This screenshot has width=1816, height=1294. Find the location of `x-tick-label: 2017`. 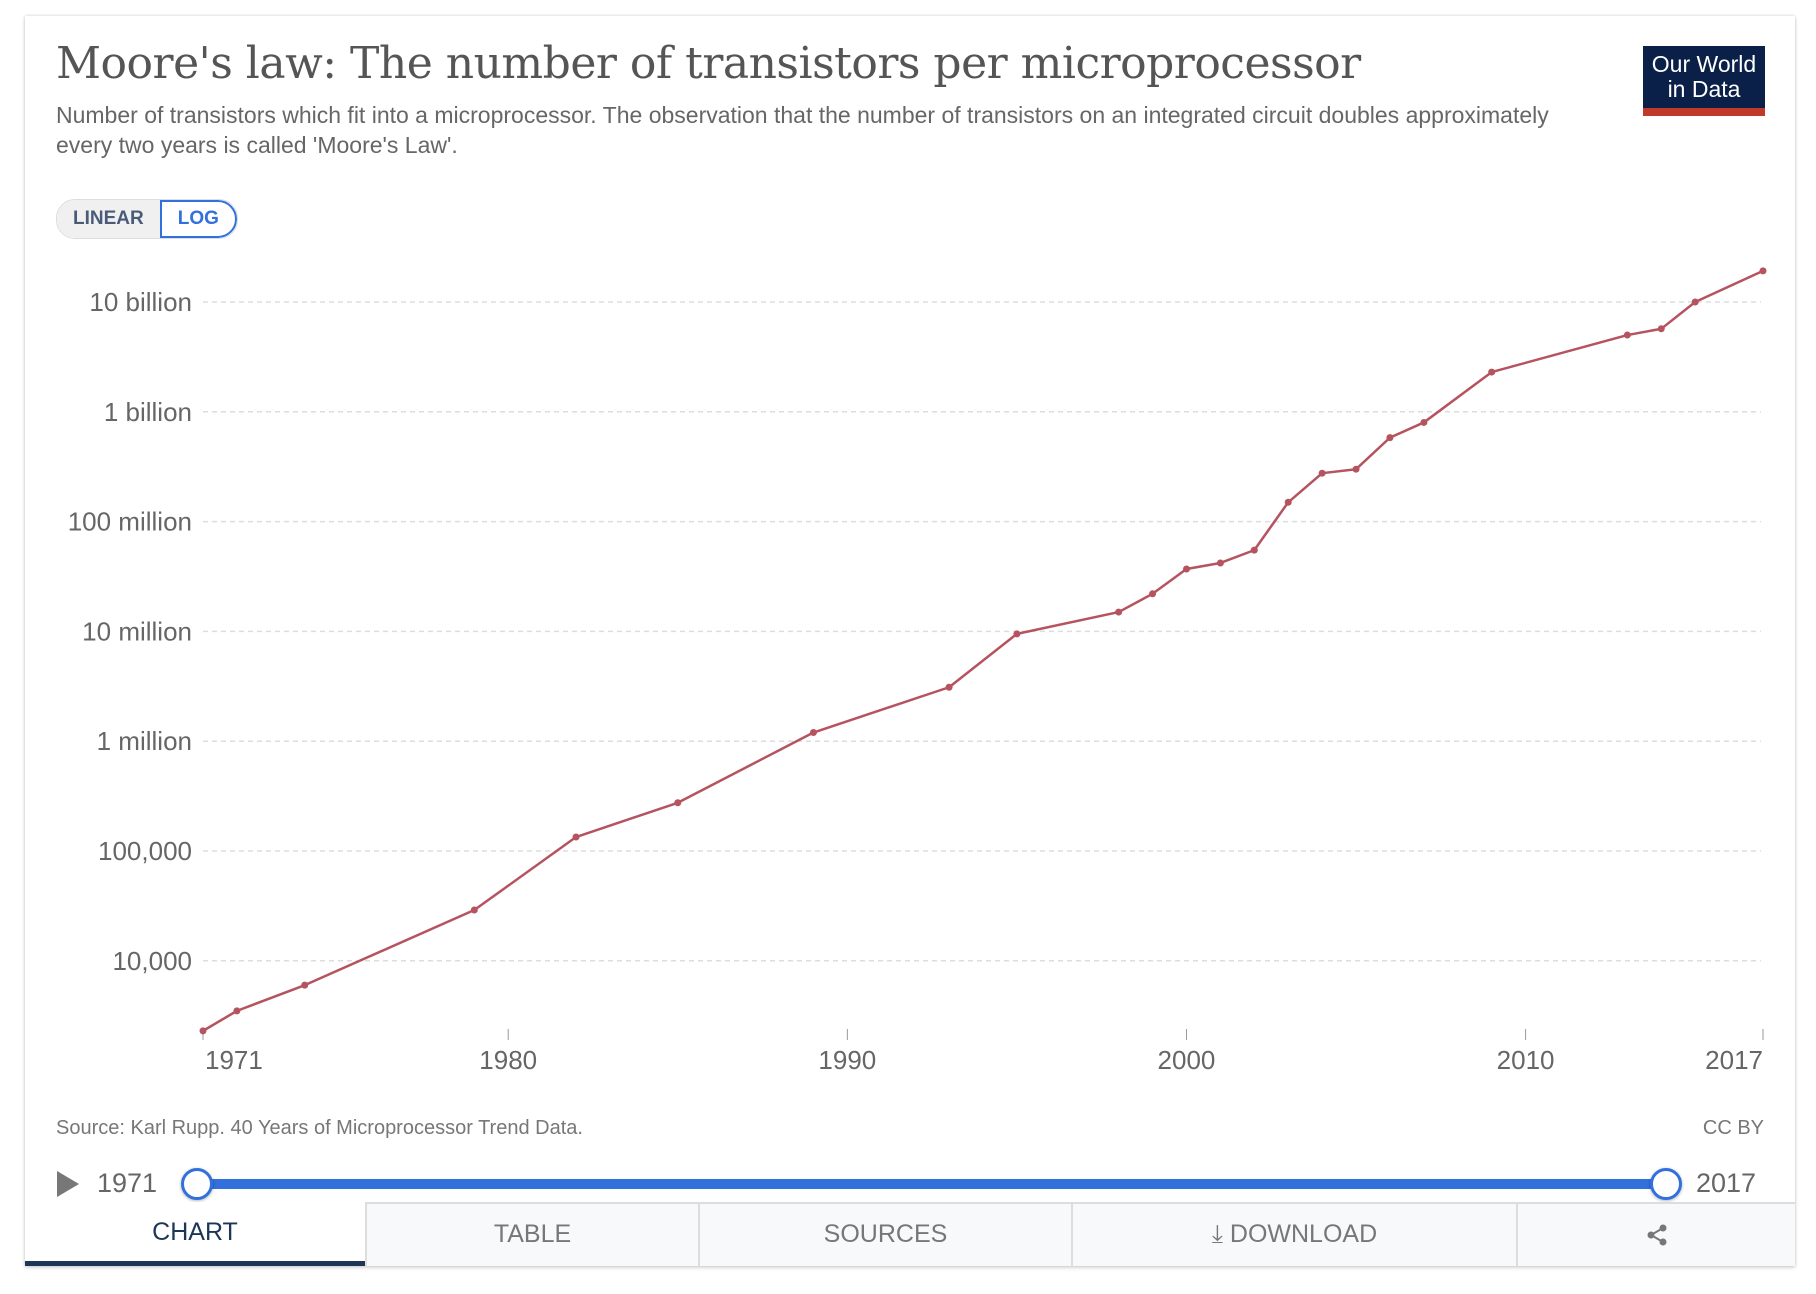

x-tick-label: 2017 is located at coordinates (1734, 1060).